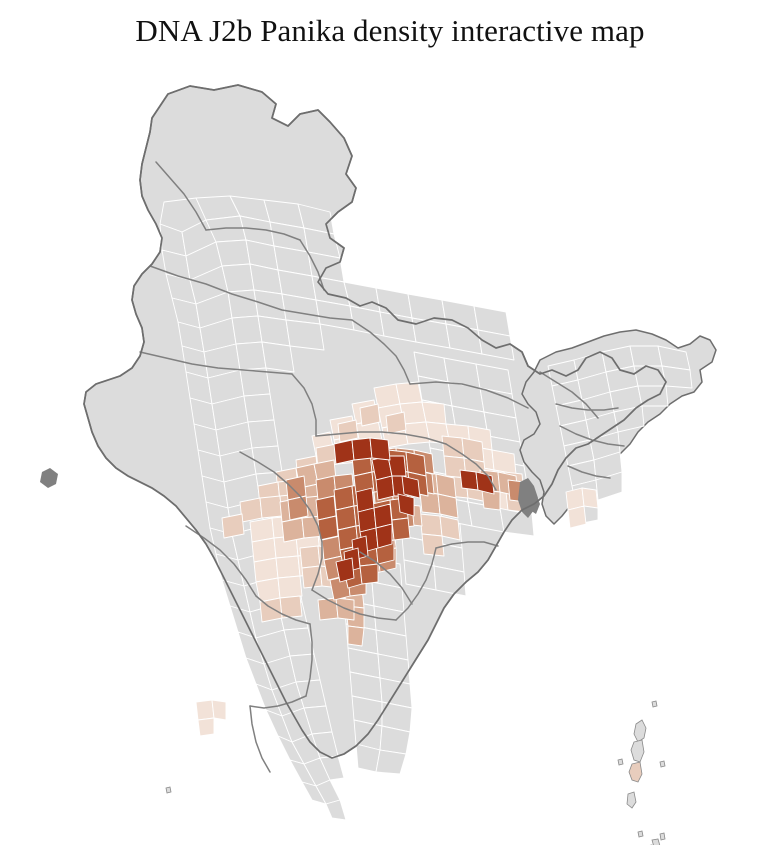 The height and width of the screenshot is (845, 780). Describe the element at coordinates (635, 772) in the screenshot. I see `andaman-island-shaded` at that location.